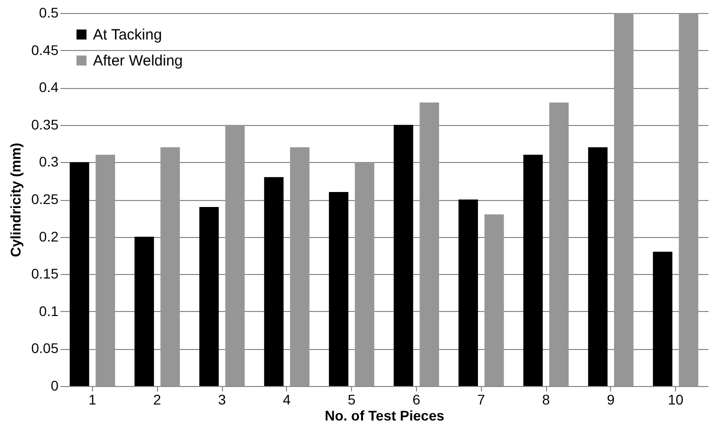 This screenshot has width=720, height=427. What do you see at coordinates (352, 400) in the screenshot?
I see `x-tick-label: 5` at bounding box center [352, 400].